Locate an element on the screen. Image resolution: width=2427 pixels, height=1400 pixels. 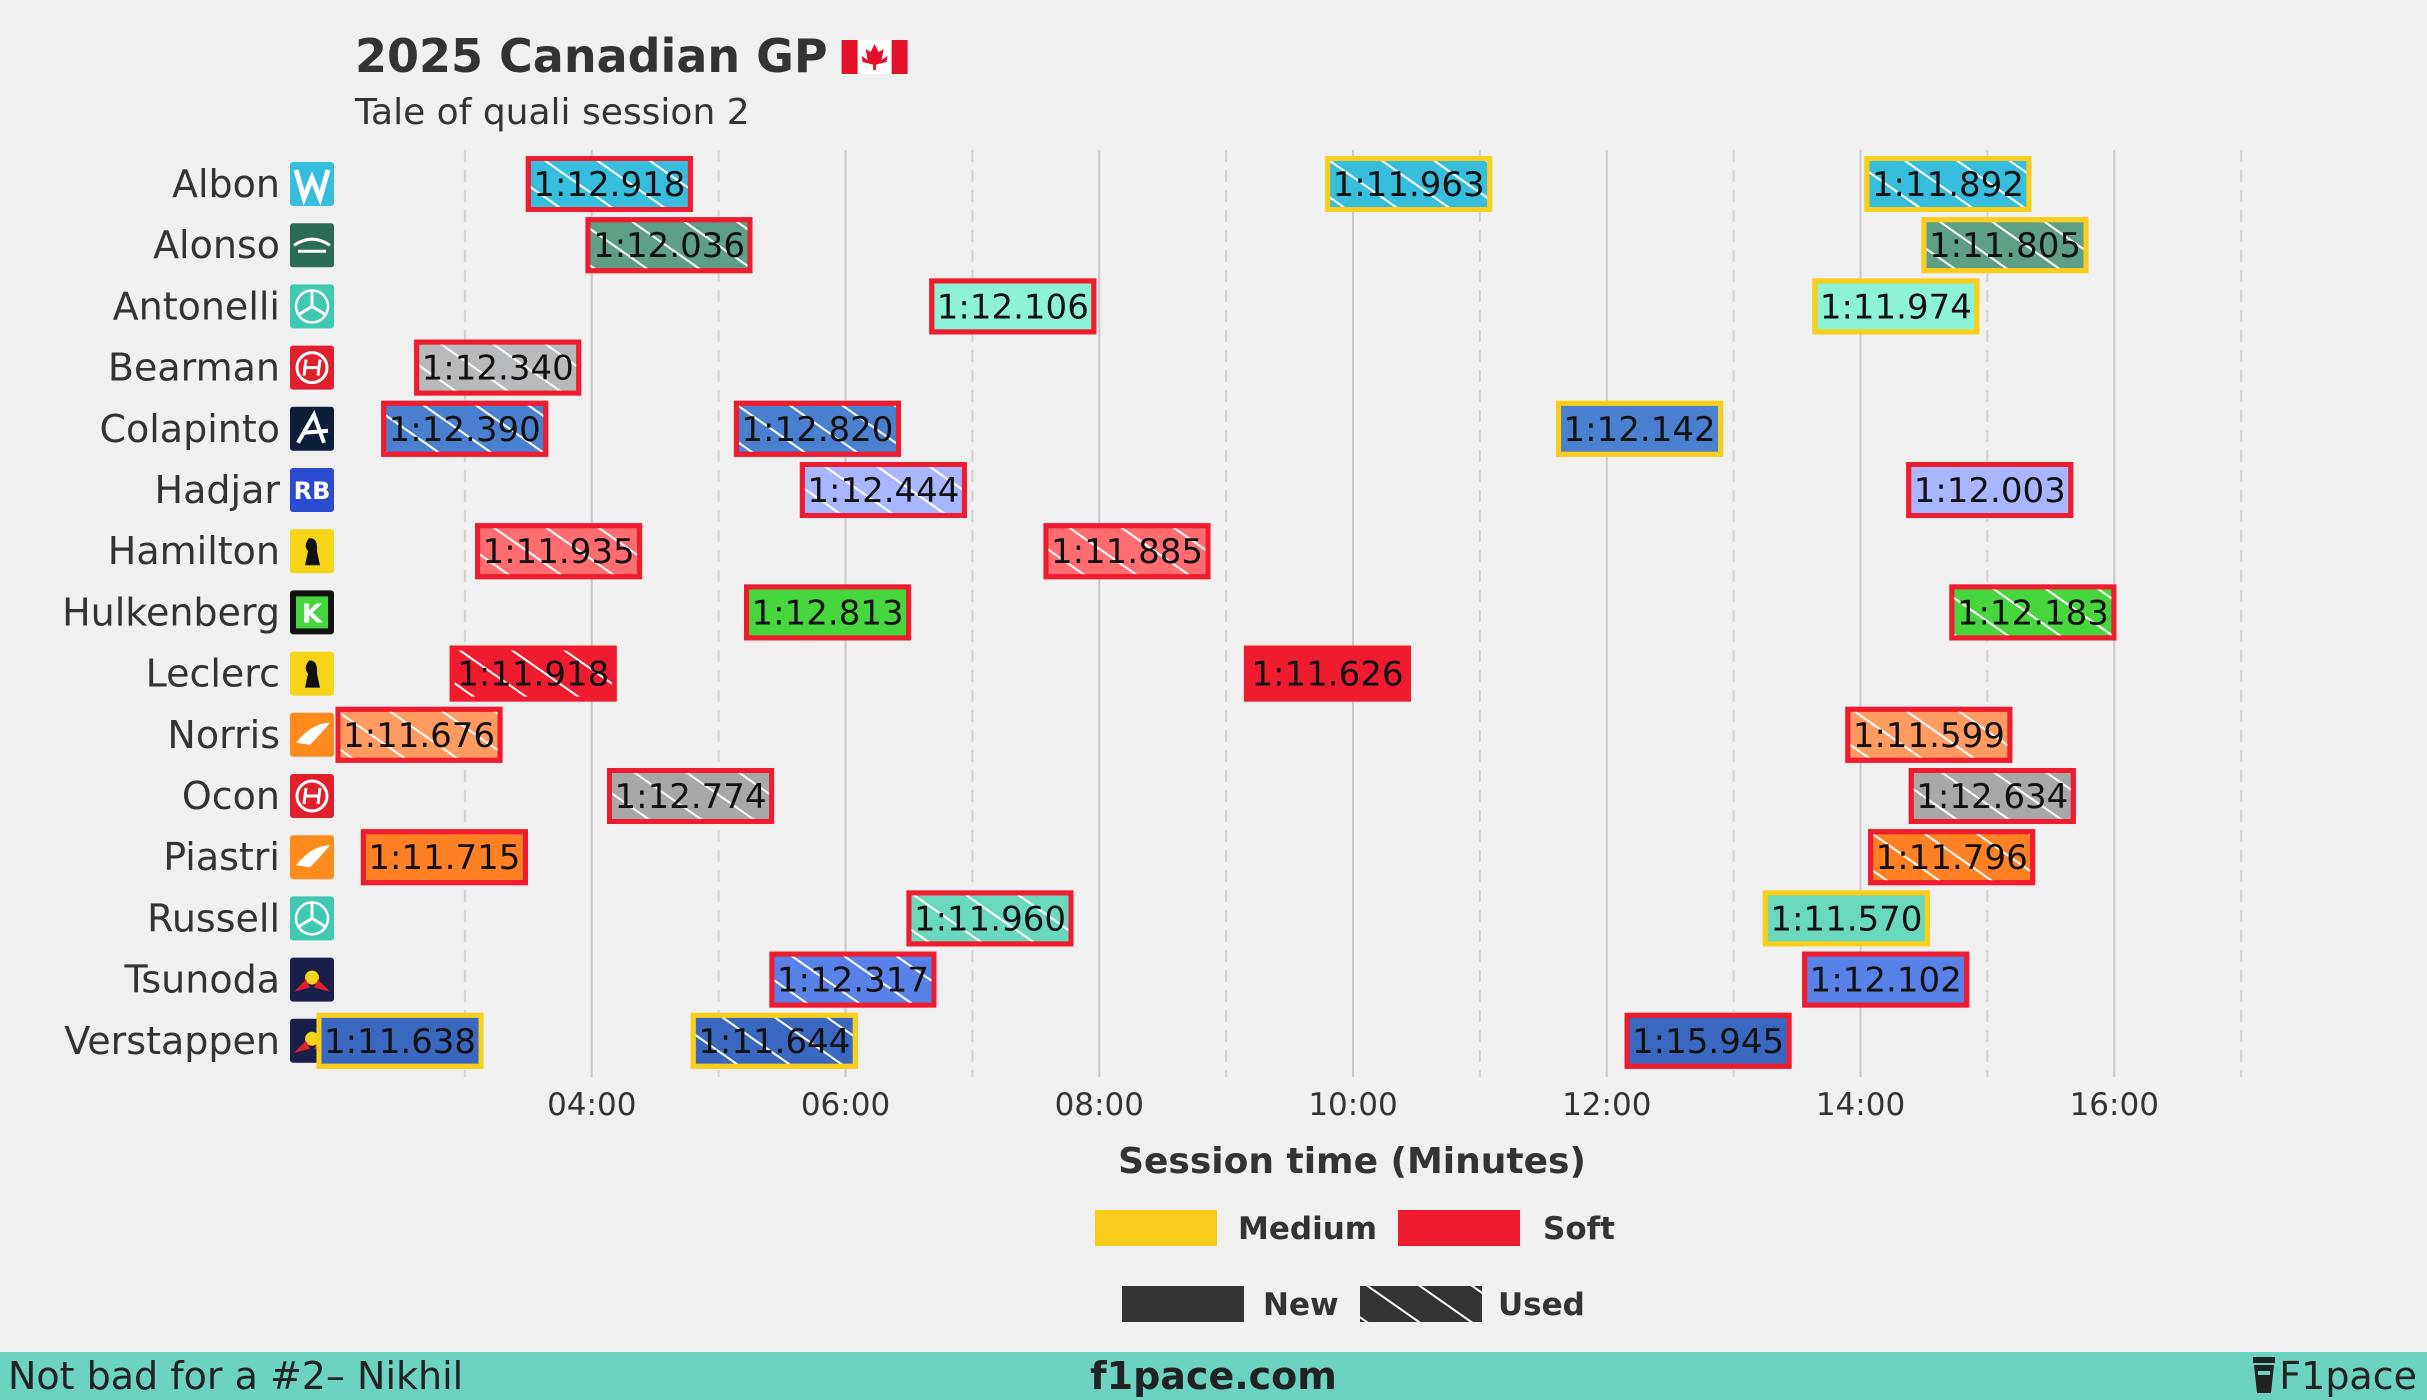
lap-time-label: 1:12.390 is located at coordinates (465, 430).